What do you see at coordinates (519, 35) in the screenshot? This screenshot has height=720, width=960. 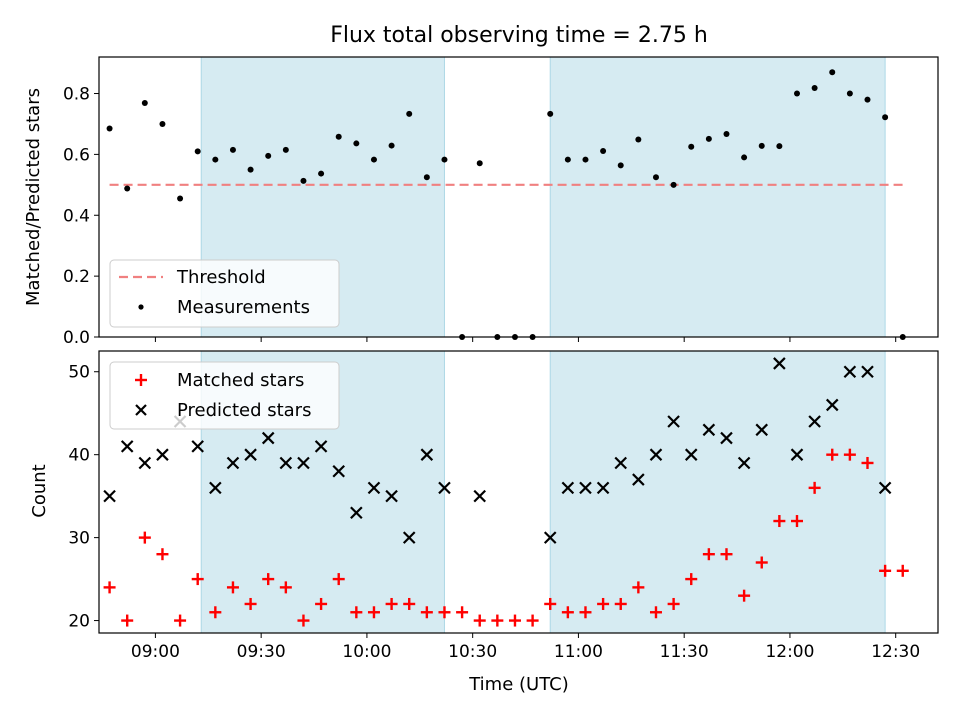 I see `chart-title: Flux total observing time = 2.75 h` at bounding box center [519, 35].